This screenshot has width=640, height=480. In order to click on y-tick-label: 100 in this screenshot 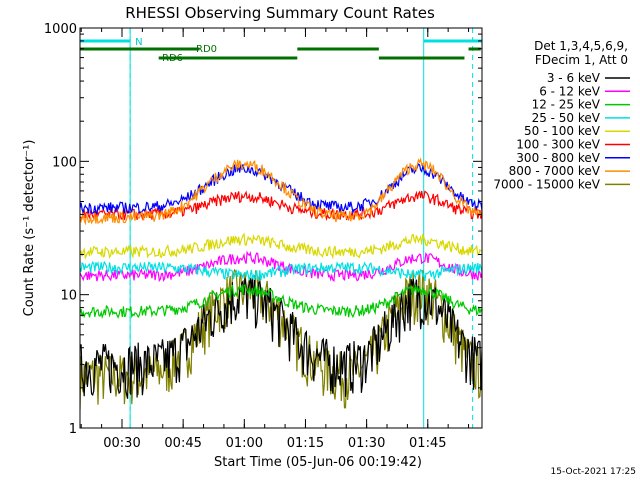, I will do `click(64, 162)`.